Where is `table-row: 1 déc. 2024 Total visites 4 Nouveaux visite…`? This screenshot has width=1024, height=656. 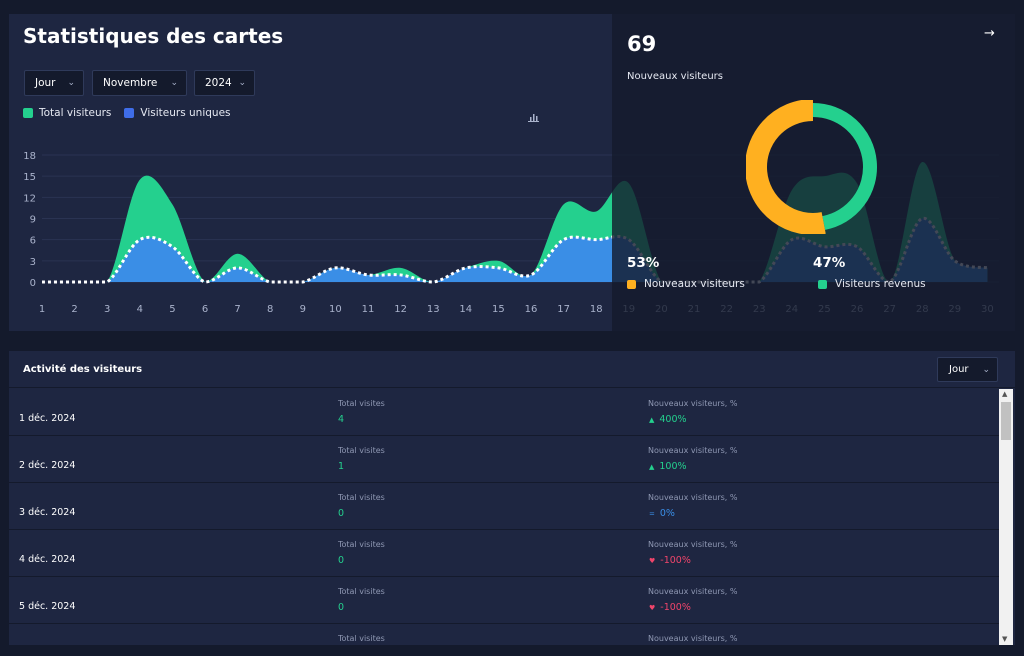 table-row: 1 déc. 2024 Total visites 4 Nouveaux visite… is located at coordinates (504, 412).